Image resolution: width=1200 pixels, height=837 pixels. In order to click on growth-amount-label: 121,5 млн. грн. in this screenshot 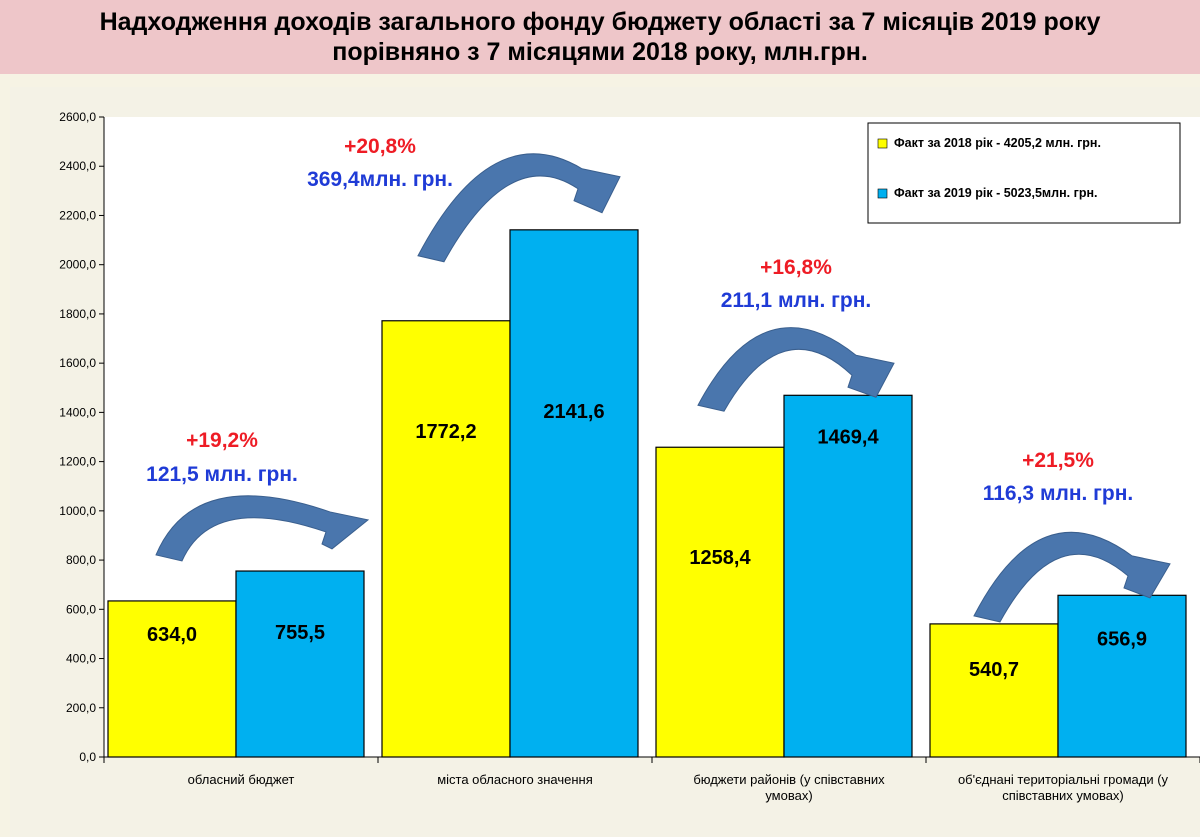, I will do `click(222, 474)`.